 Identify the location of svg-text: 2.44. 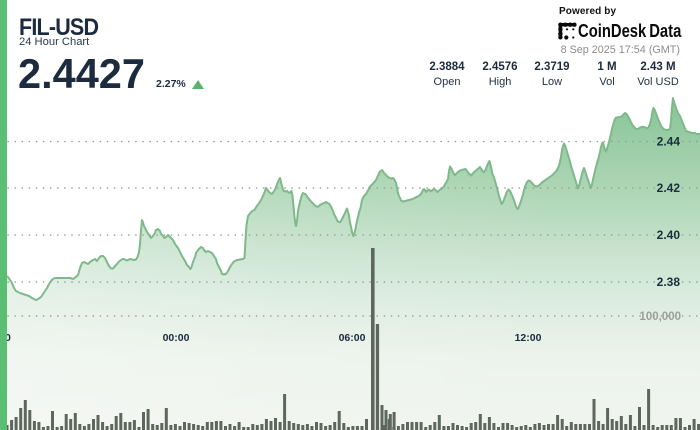
(669, 142).